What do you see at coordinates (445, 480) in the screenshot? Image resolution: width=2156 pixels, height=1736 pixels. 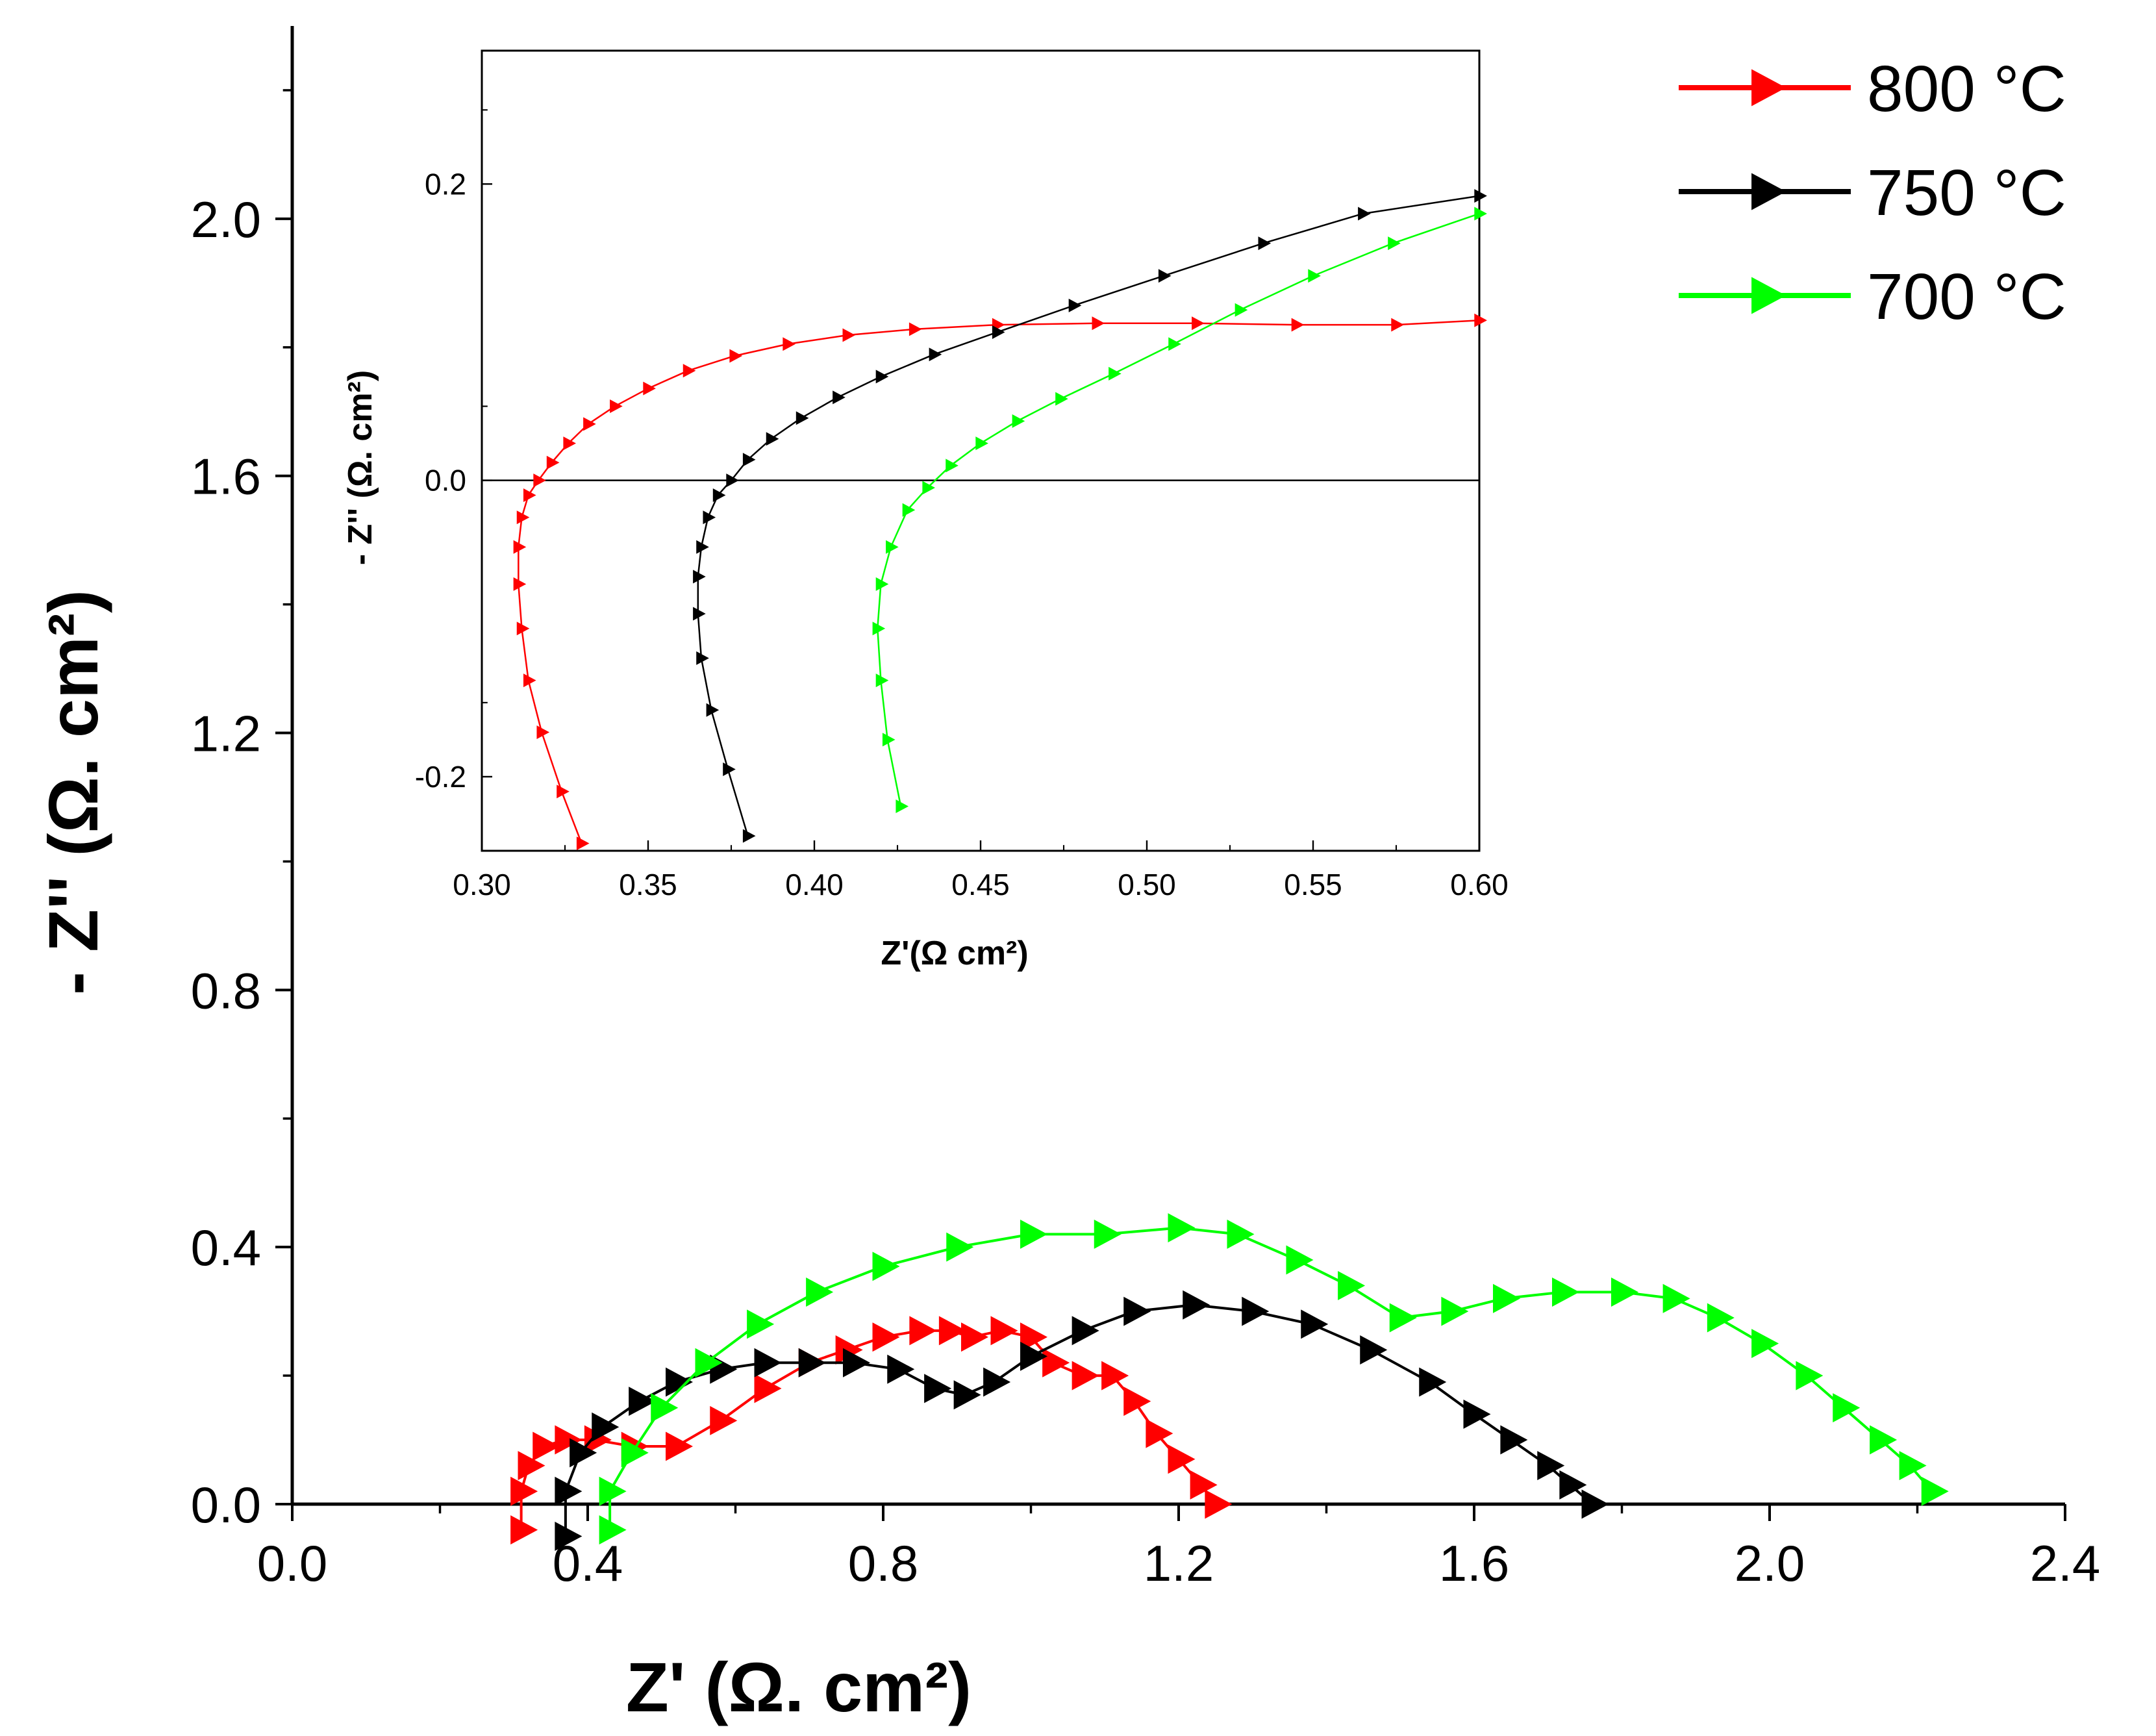 I see `inset-y-tick-label: 0.0` at bounding box center [445, 480].